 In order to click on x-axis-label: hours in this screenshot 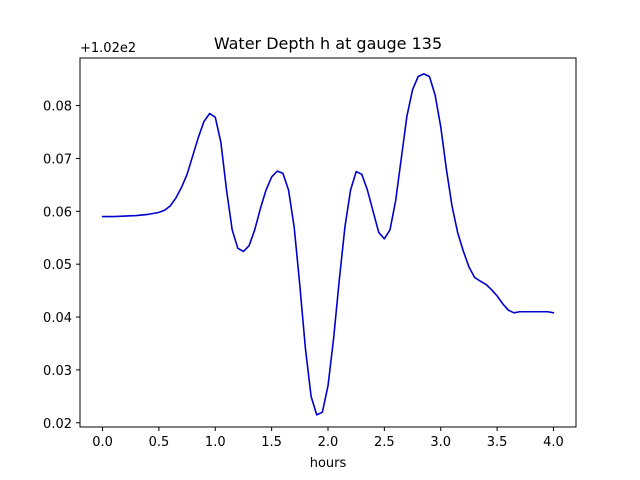, I will do `click(328, 463)`.